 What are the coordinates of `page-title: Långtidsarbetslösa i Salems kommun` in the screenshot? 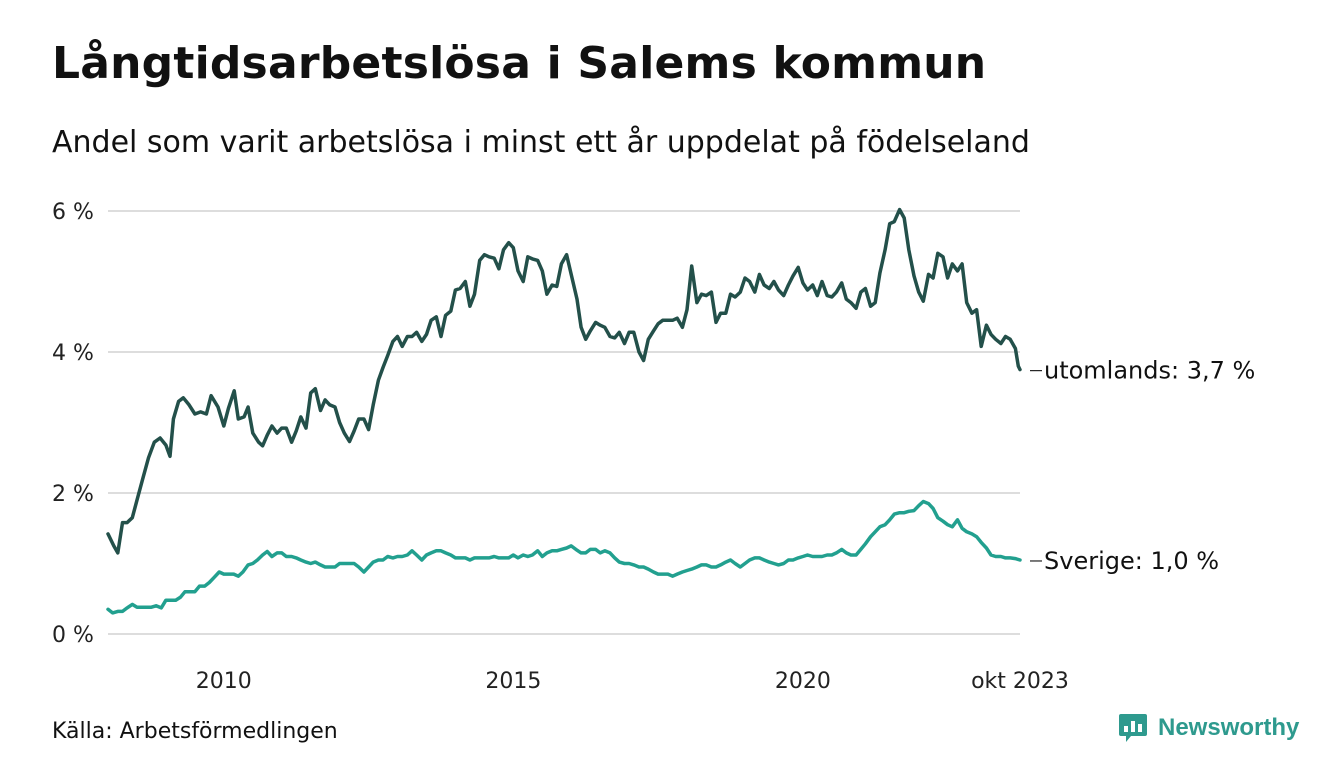 It's located at (519, 63).